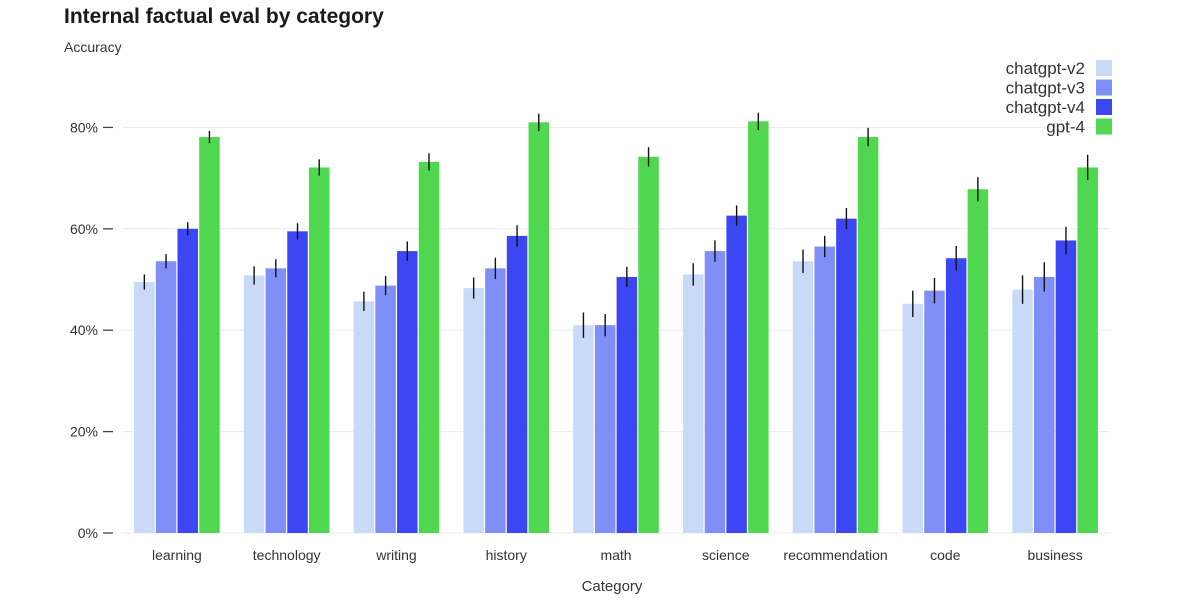 The width and height of the screenshot is (1200, 600). Describe the element at coordinates (473, 410) in the screenshot. I see `bar-chatgpt-v2-history` at that location.